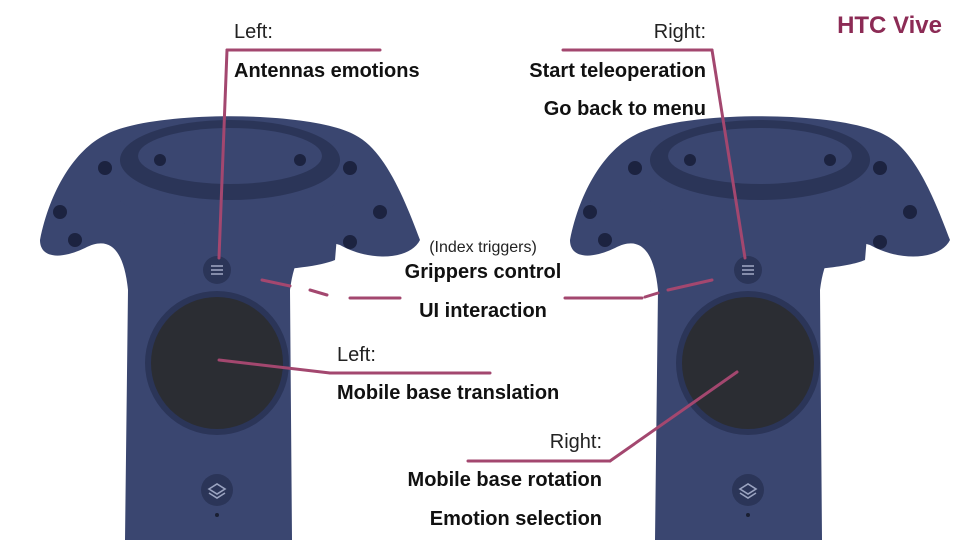 The height and width of the screenshot is (540, 960). I want to click on right-trackpad-side-label: Right:, so click(575, 442).